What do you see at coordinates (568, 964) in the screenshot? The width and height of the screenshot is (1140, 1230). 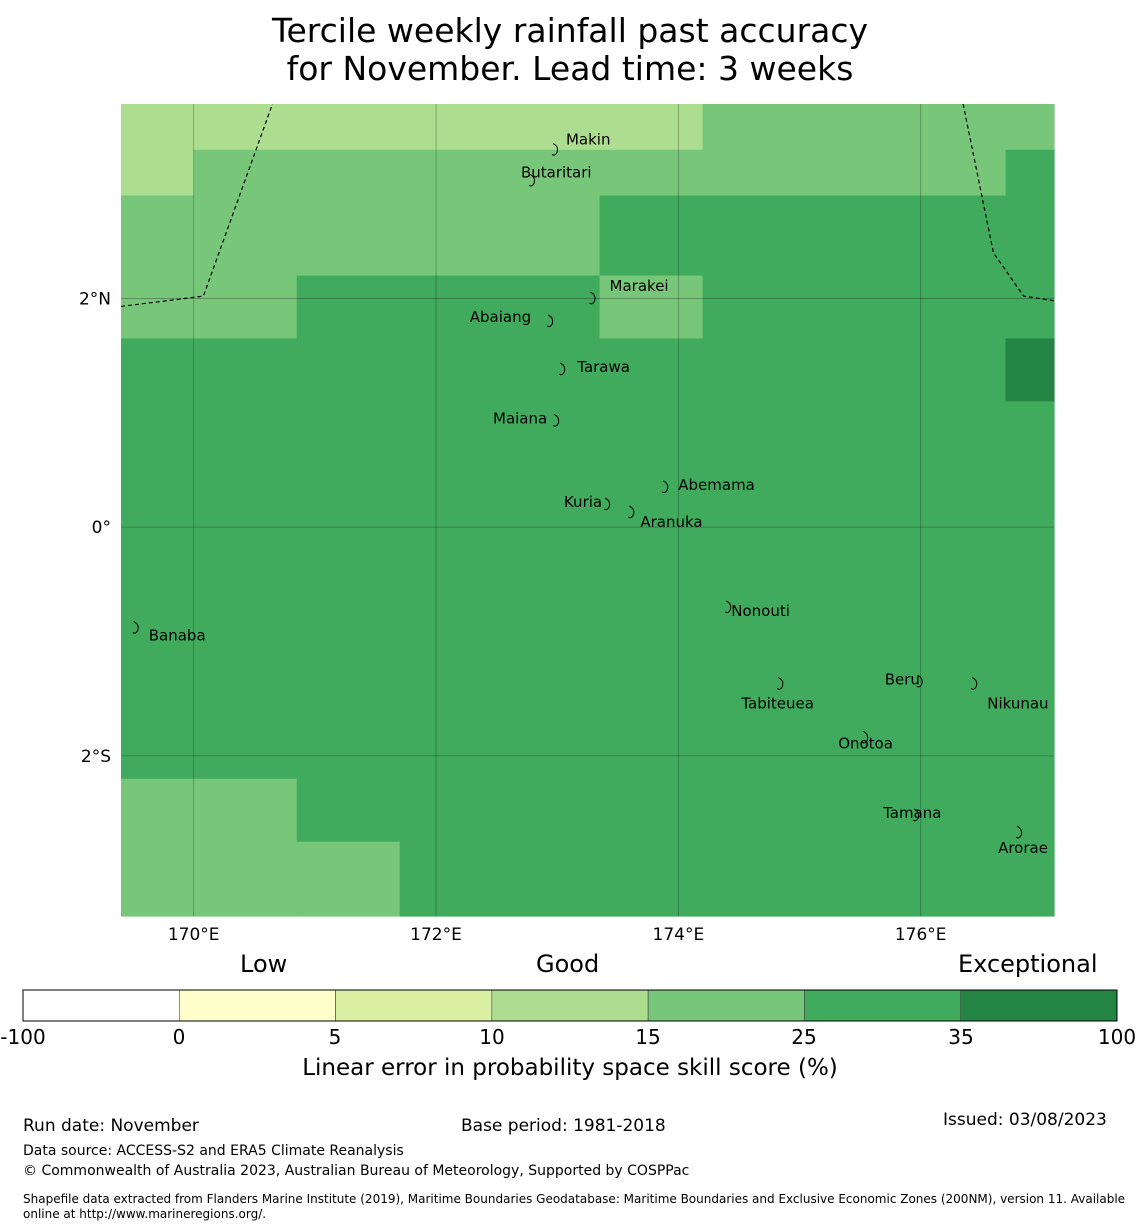 I see `colorbar-category-good: Good` at bounding box center [568, 964].